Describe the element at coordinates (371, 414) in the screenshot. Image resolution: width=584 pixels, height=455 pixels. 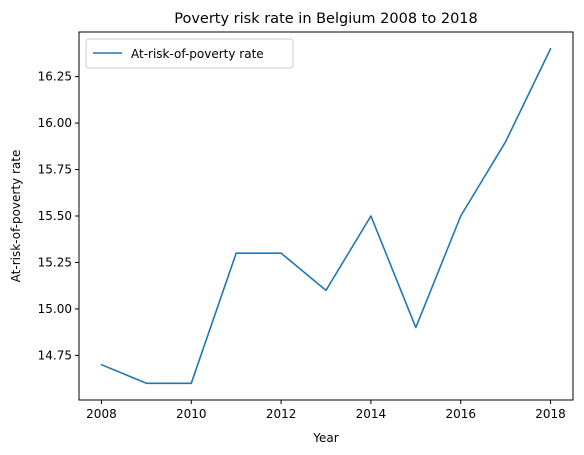
I see `x-tick-label: 2014` at that location.